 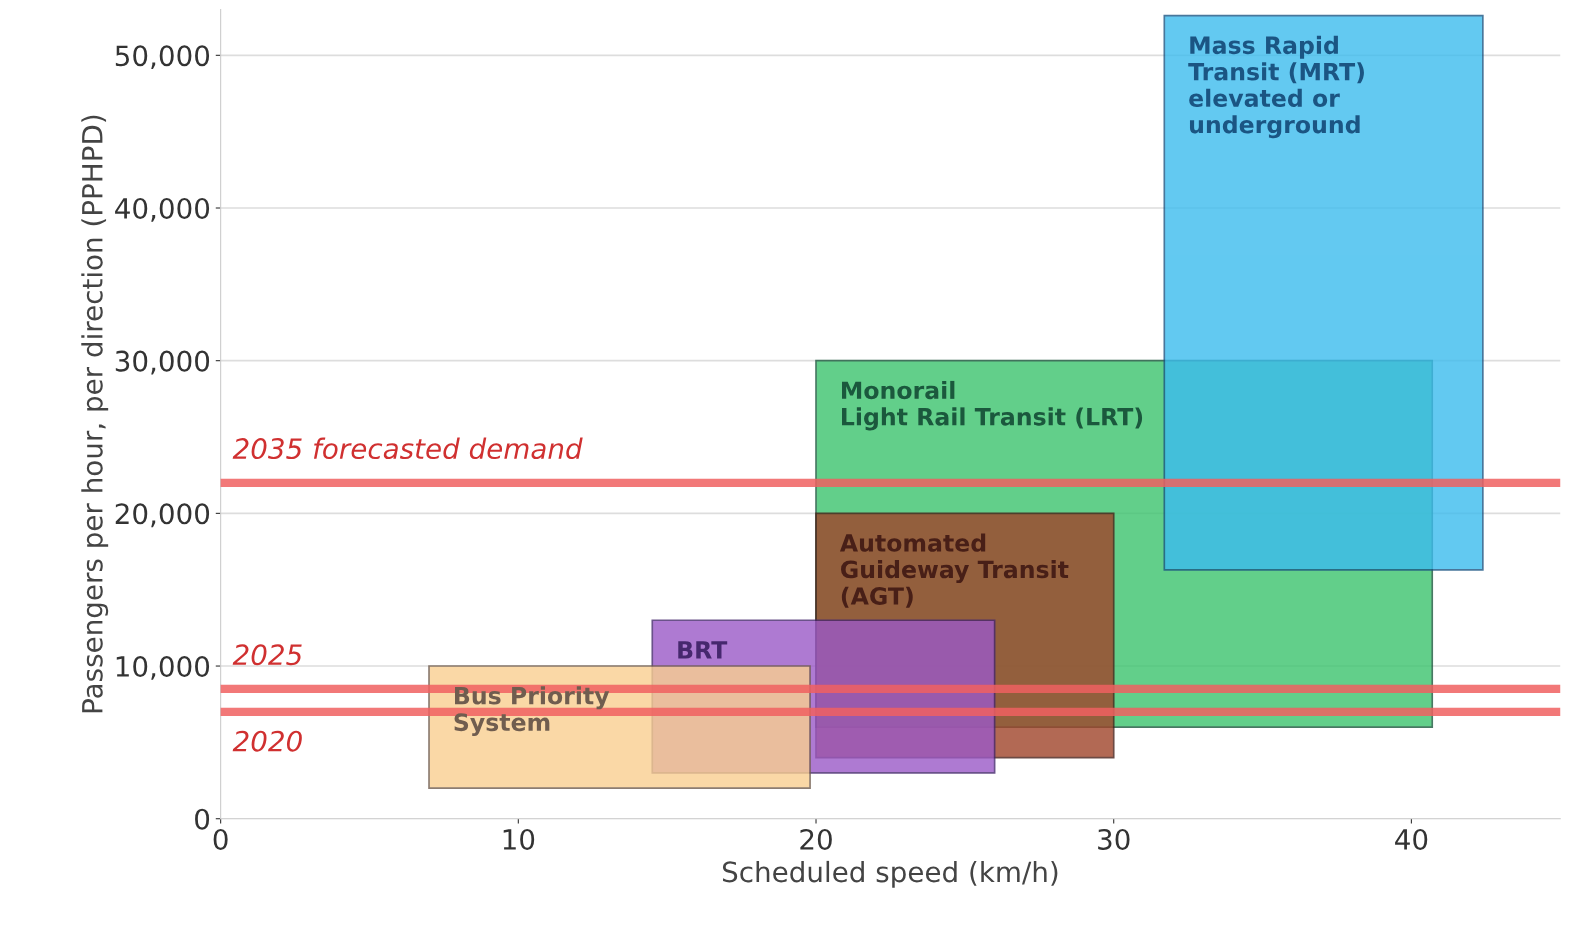 I want to click on x-tick-label: 20, so click(x=816, y=839).